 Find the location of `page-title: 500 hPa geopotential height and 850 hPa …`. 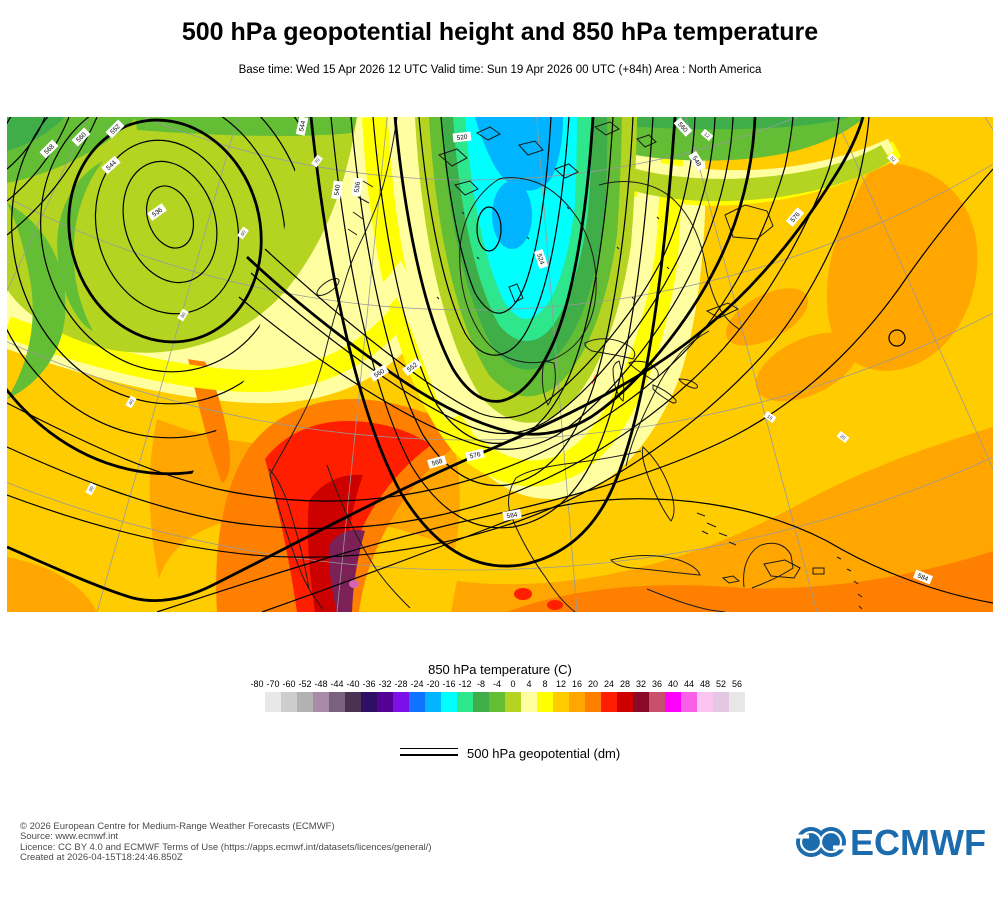

page-title: 500 hPa geopotential height and 850 hPa … is located at coordinates (500, 32).